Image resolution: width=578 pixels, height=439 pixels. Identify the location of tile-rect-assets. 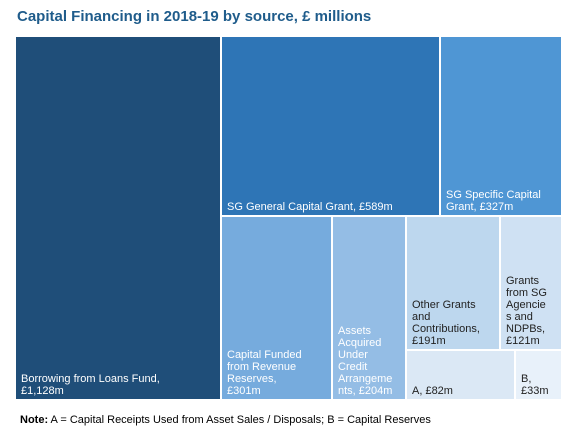
(369, 308).